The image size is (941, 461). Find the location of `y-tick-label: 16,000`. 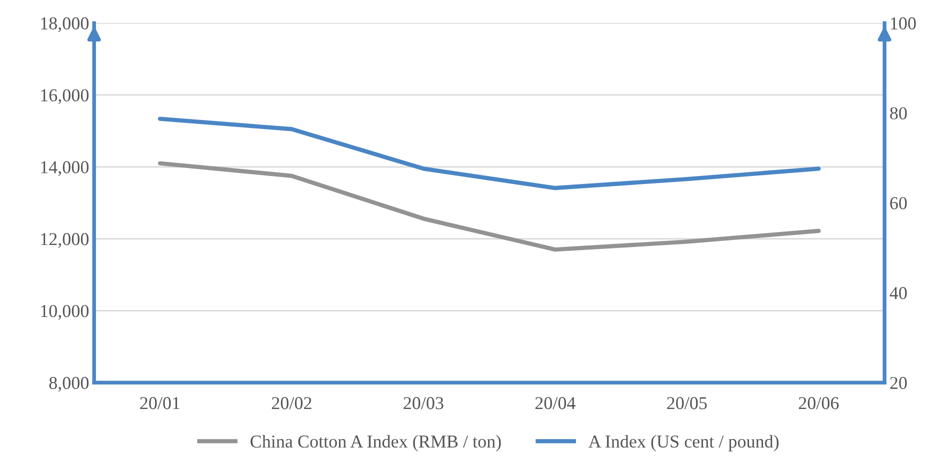

y-tick-label: 16,000 is located at coordinates (65, 96).